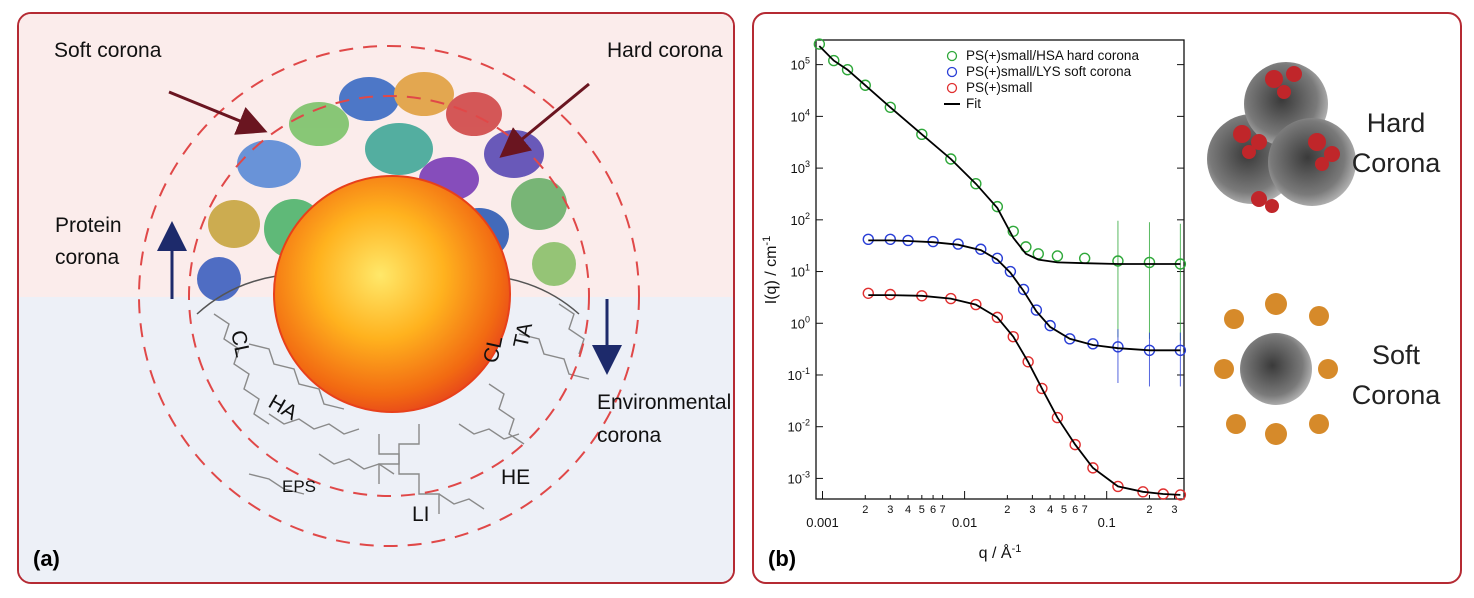  Describe the element at coordinates (1000, 552) in the screenshot. I see `x-axis-title: q / Å-1` at that location.